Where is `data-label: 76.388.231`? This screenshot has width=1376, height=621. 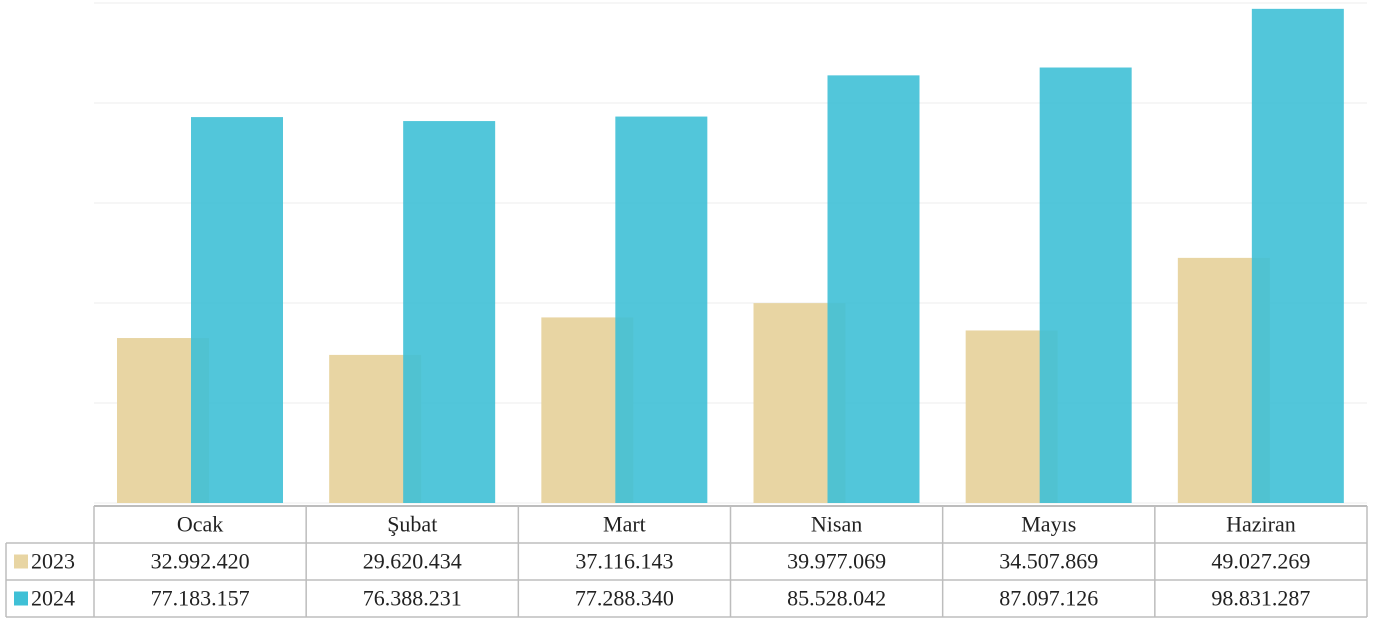 data-label: 76.388.231 is located at coordinates (412, 598).